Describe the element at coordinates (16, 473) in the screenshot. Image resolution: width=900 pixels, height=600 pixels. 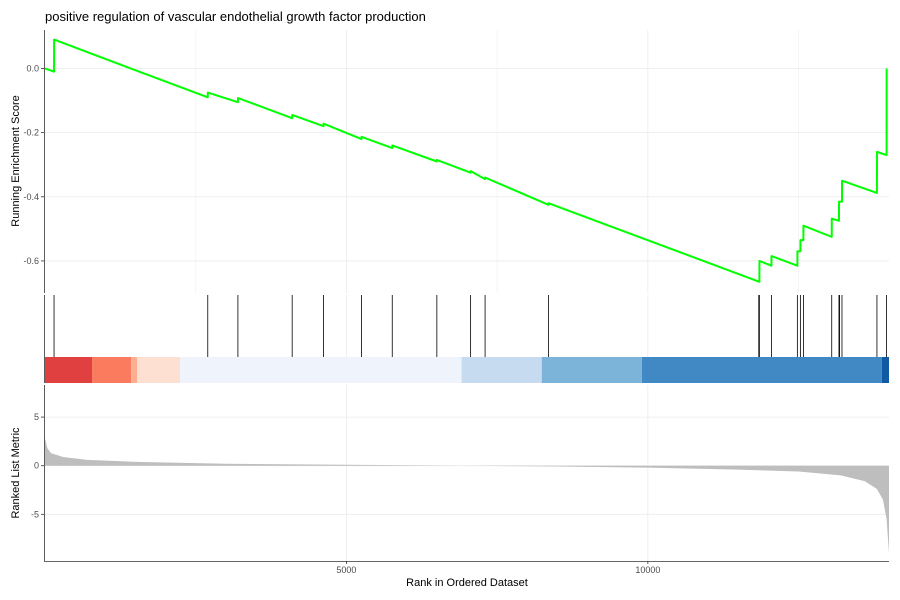
I see `ranked-y-axis-title: Ranked List Metric` at that location.